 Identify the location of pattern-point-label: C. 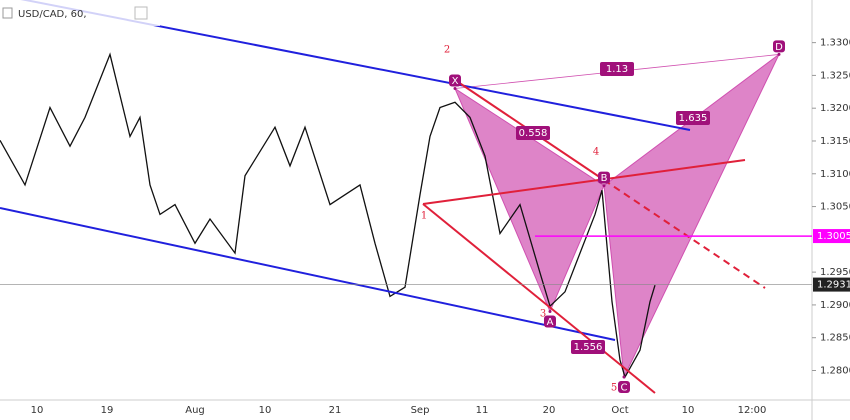
(624, 388).